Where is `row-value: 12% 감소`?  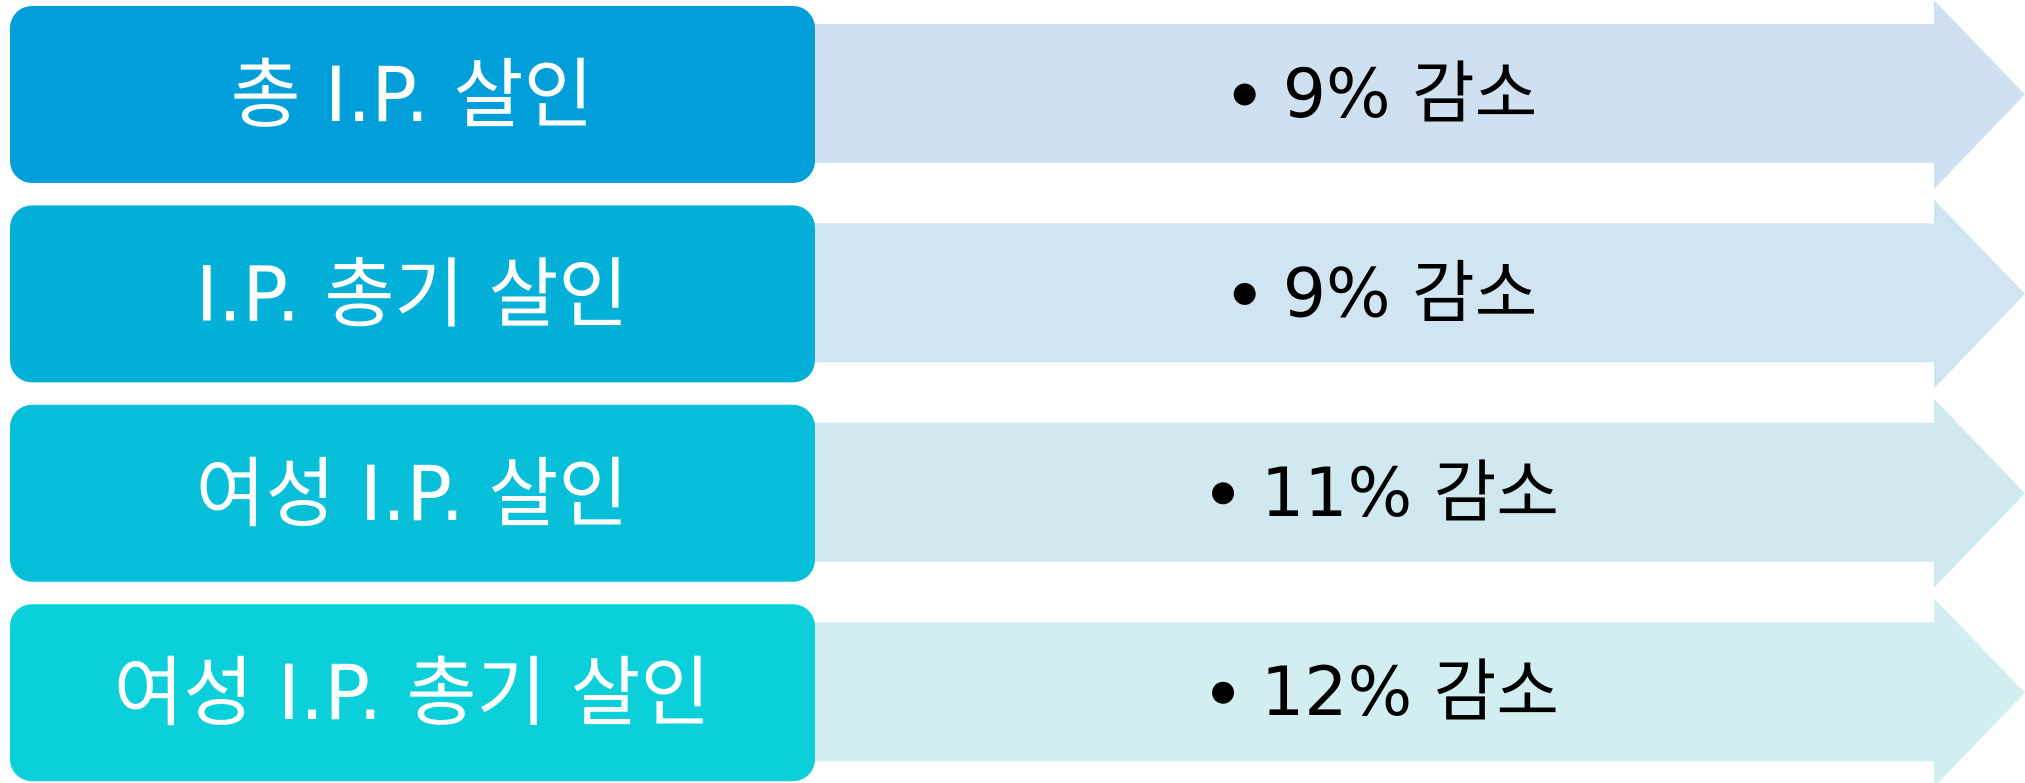
row-value: 12% 감소 is located at coordinates (1410, 692).